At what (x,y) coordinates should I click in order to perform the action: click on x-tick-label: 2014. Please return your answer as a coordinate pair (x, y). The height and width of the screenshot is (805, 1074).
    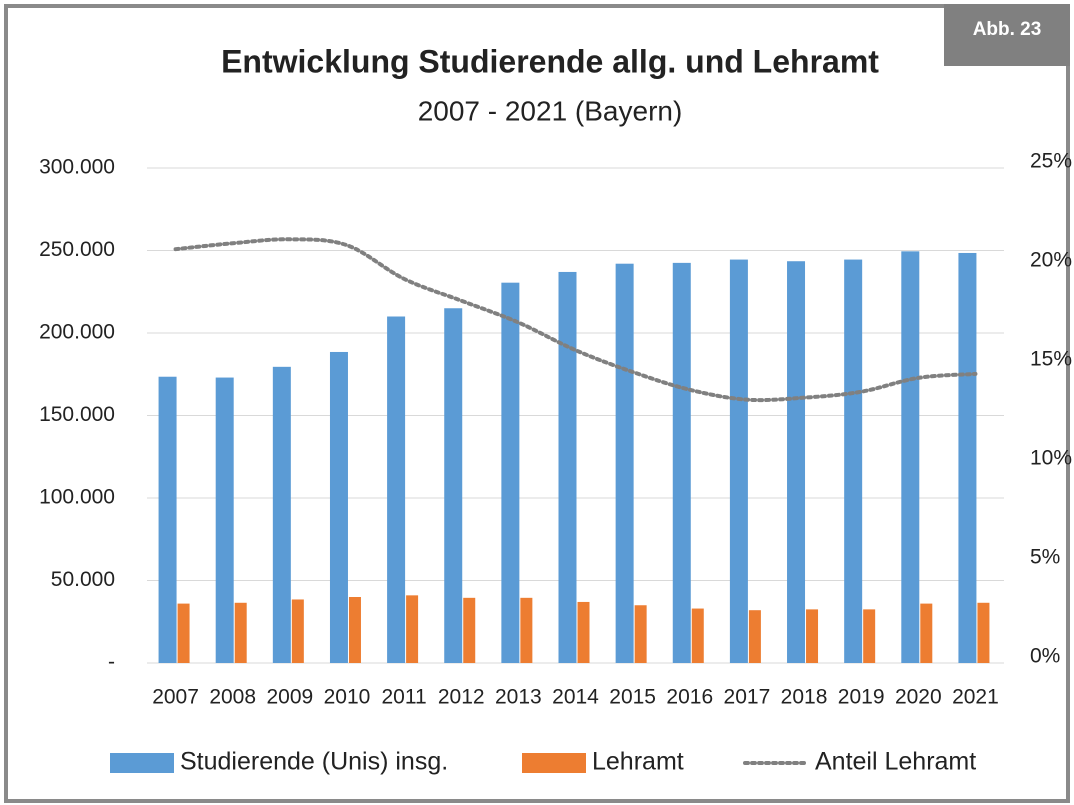
    Looking at the image, I should click on (575, 697).